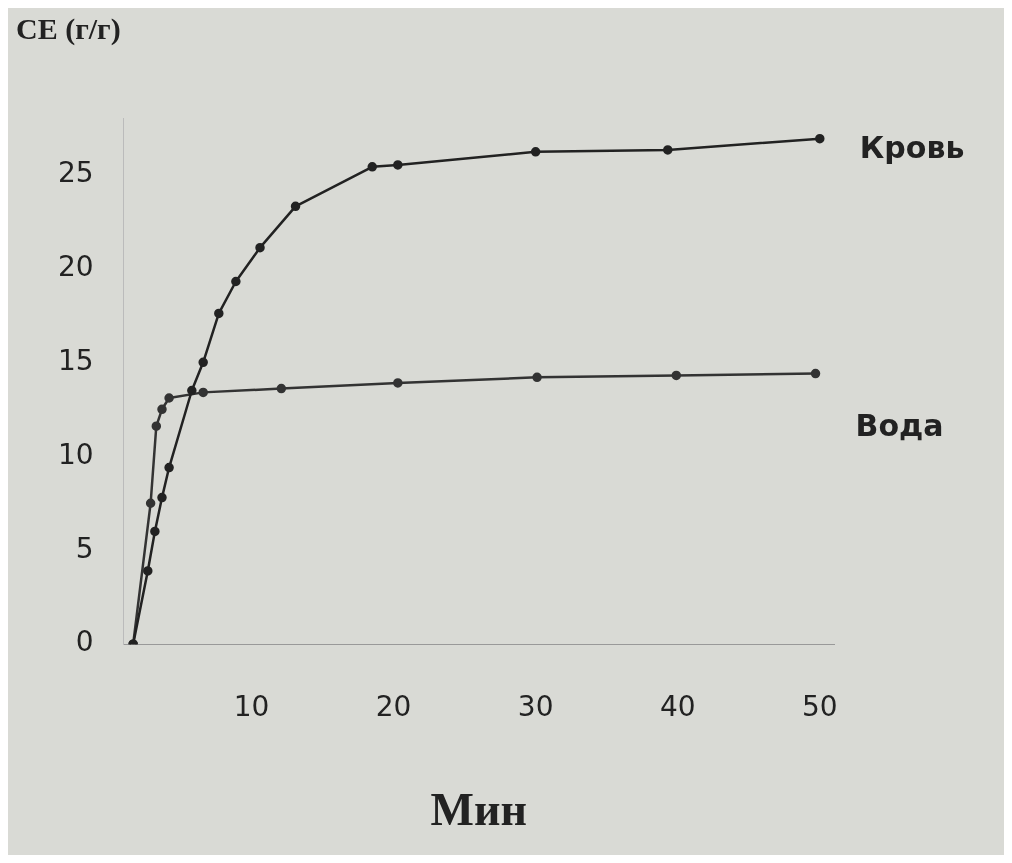 The width and height of the screenshot is (1012, 863). What do you see at coordinates (393, 707) in the screenshot?
I see `x-tick-label: 20` at bounding box center [393, 707].